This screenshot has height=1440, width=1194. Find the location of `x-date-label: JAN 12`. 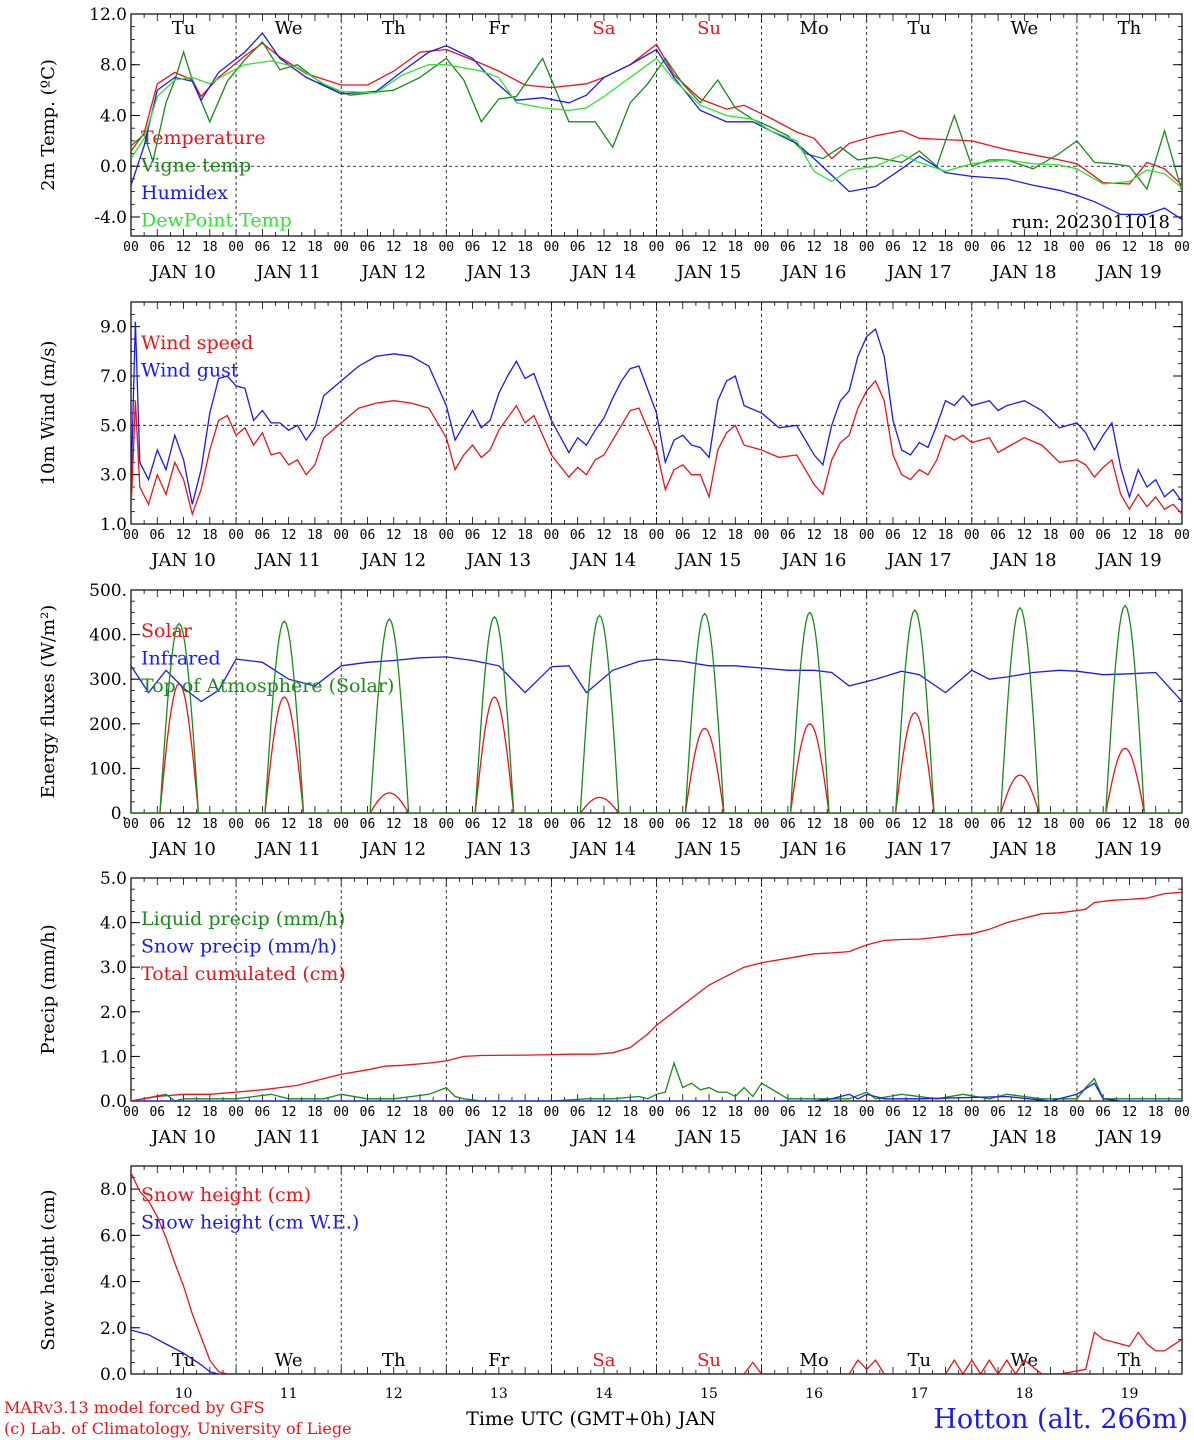

x-date-label: JAN 12 is located at coordinates (392, 272).